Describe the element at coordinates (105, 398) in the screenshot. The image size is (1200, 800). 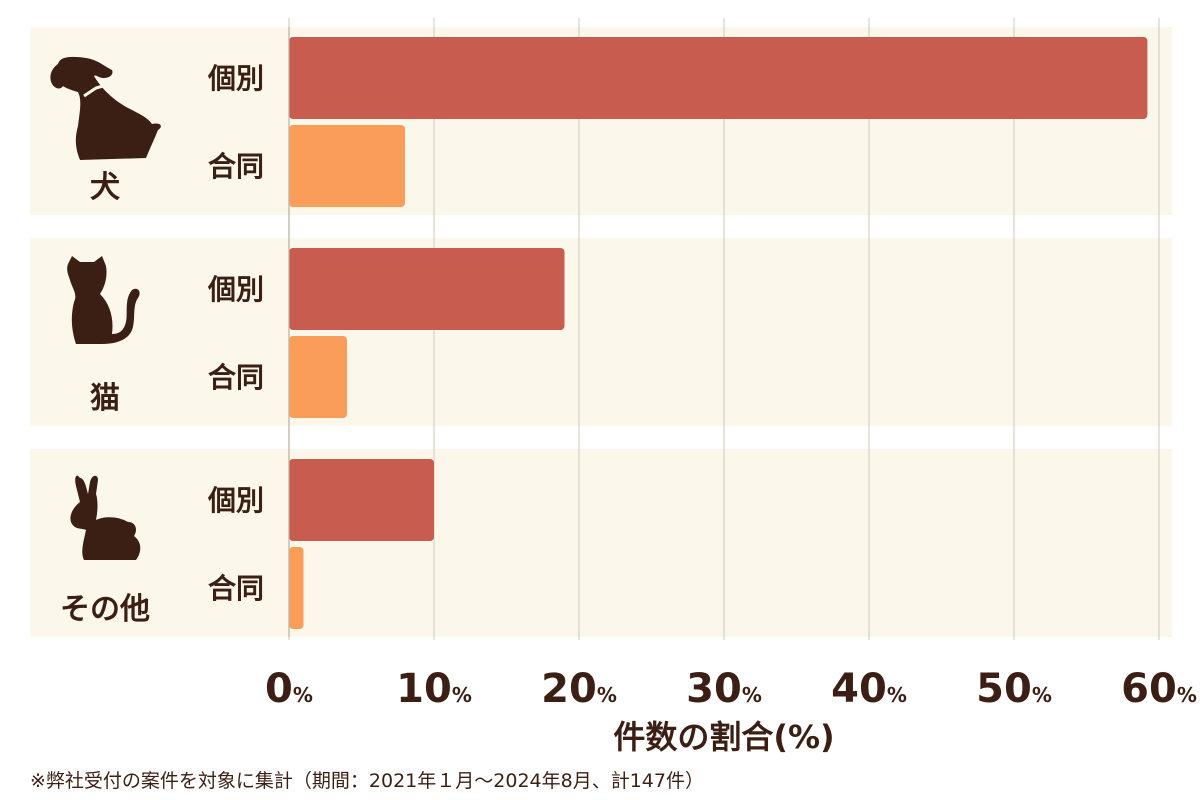
I see `category-label: 猫` at that location.